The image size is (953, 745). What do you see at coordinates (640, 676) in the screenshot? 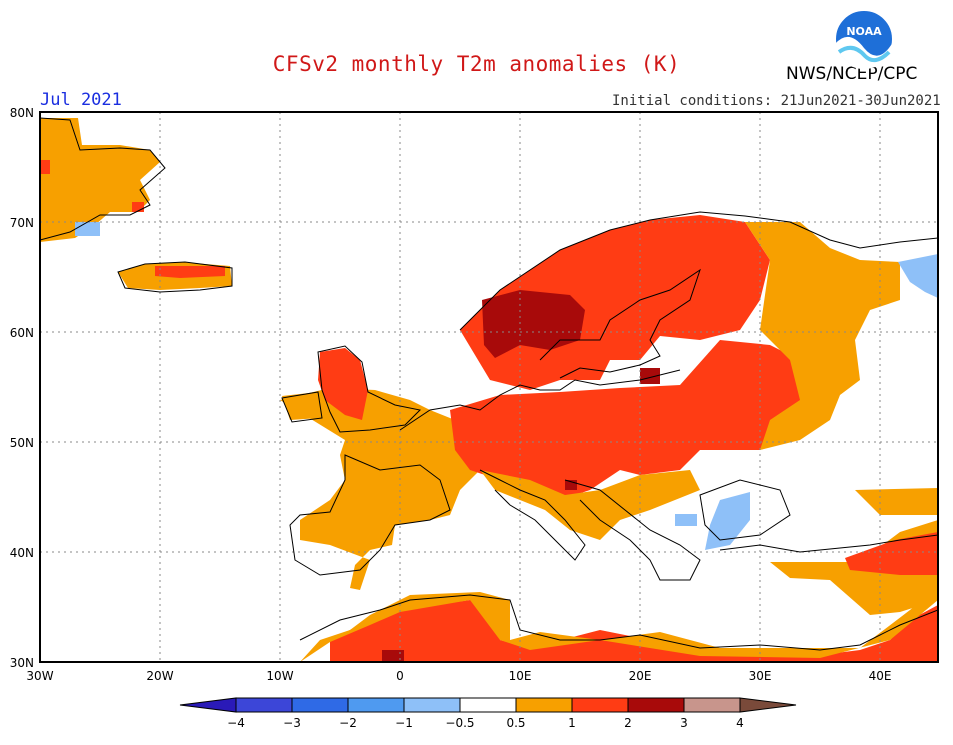
I see `lon-label: 20E` at bounding box center [640, 676].